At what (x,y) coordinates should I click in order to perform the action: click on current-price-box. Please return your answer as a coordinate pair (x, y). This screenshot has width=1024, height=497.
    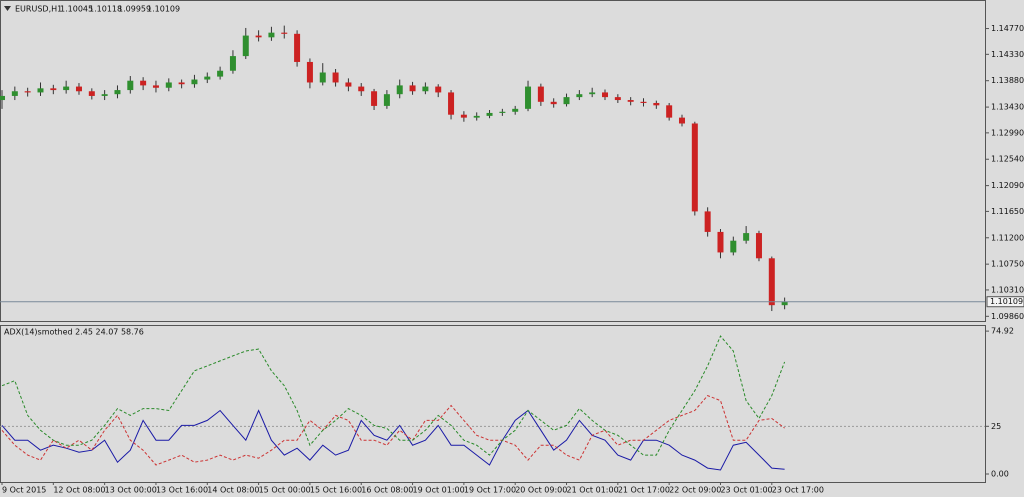
    Looking at the image, I should click on (1005, 302).